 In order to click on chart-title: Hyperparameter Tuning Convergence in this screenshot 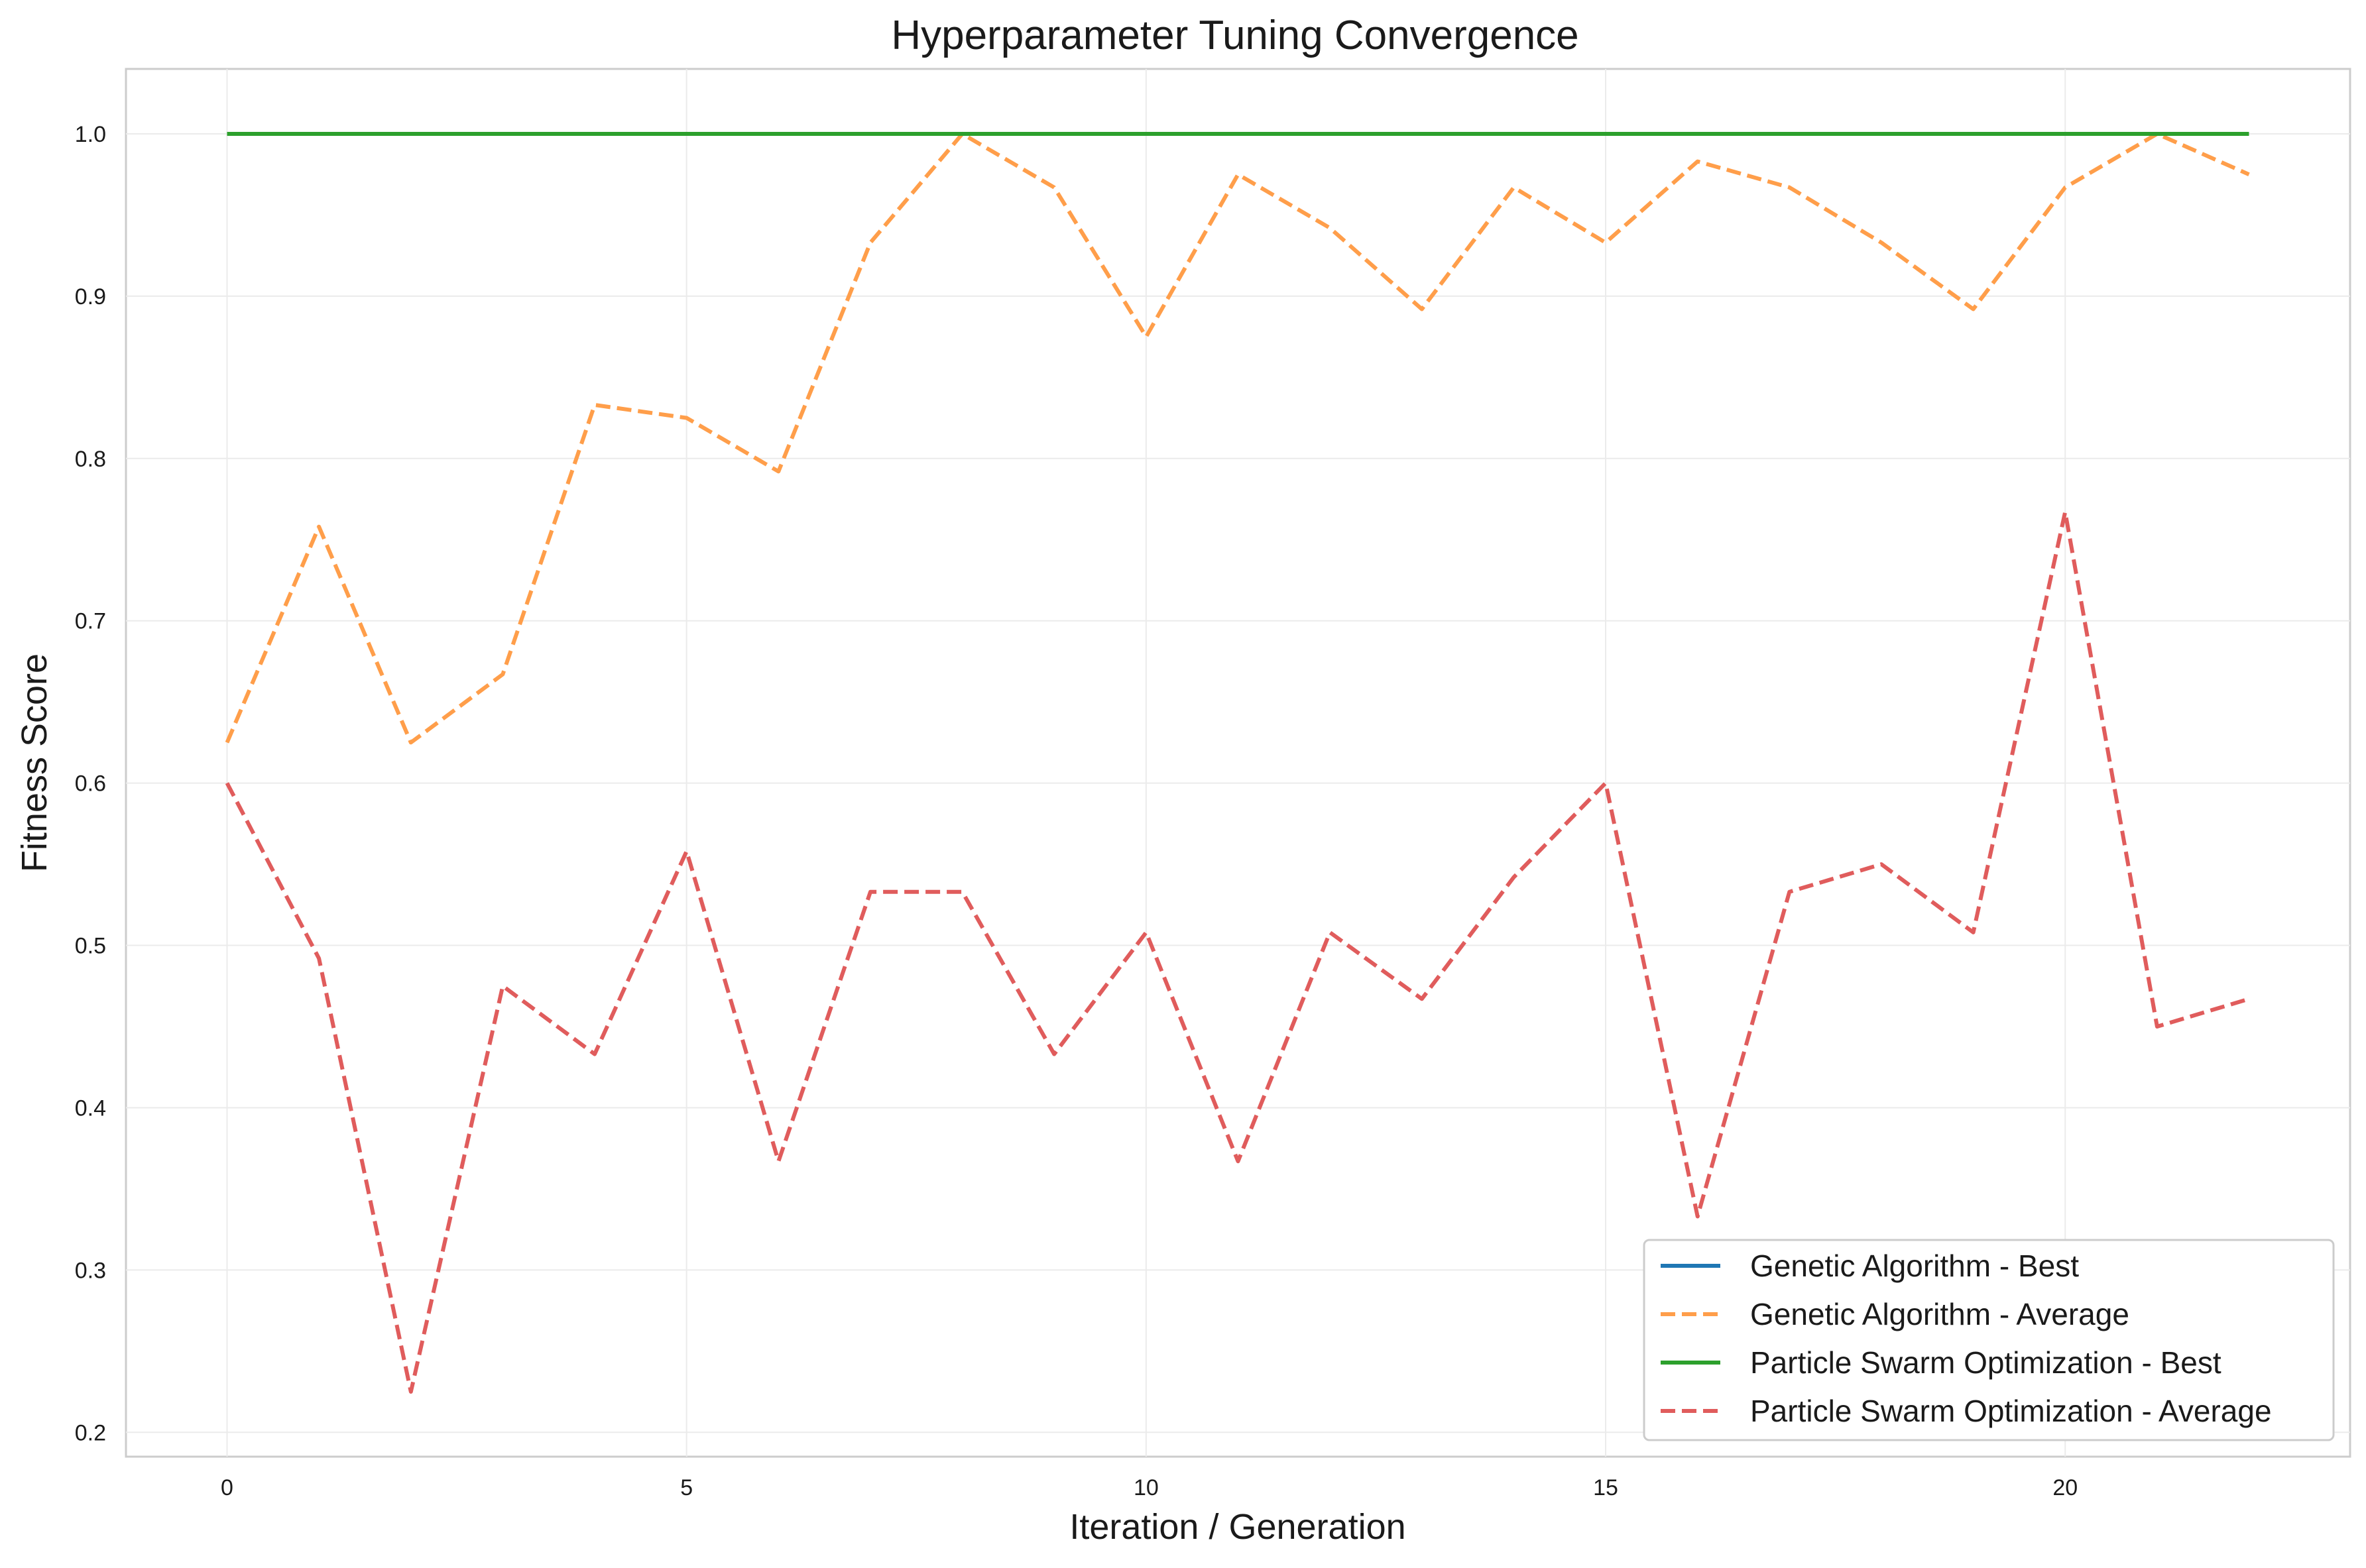, I will do `click(1234, 35)`.